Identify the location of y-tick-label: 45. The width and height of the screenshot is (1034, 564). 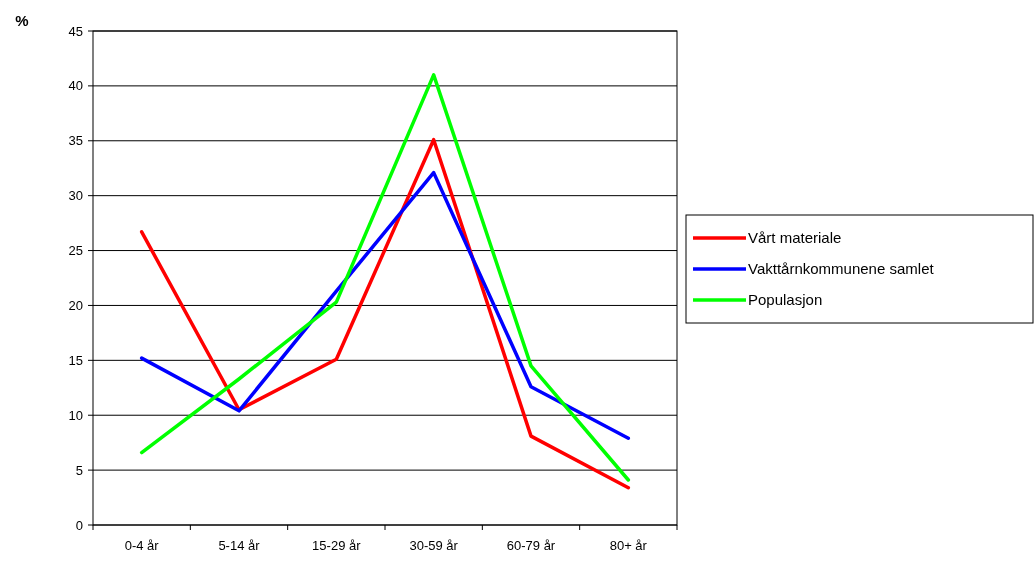
(75, 31).